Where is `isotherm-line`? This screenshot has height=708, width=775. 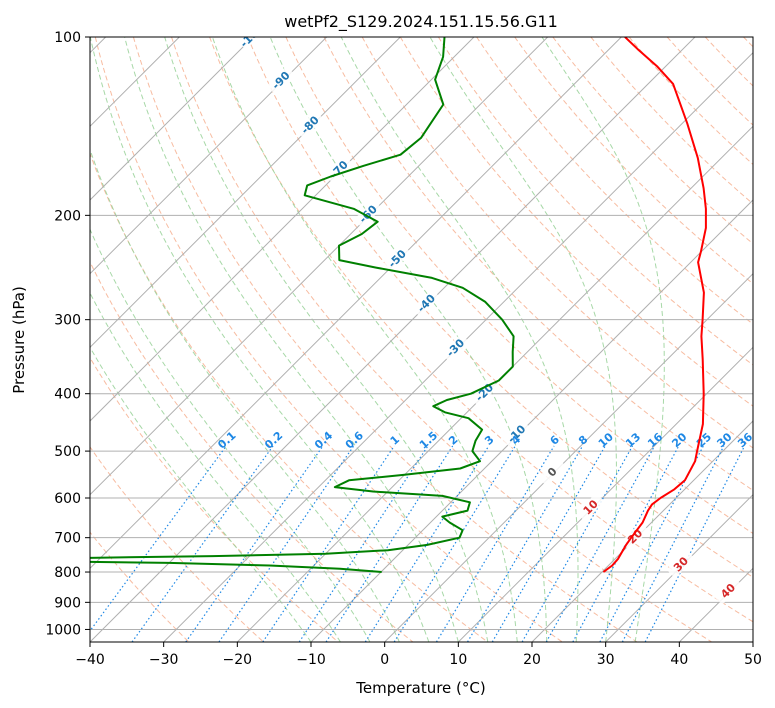 isotherm-line is located at coordinates (764, 339).